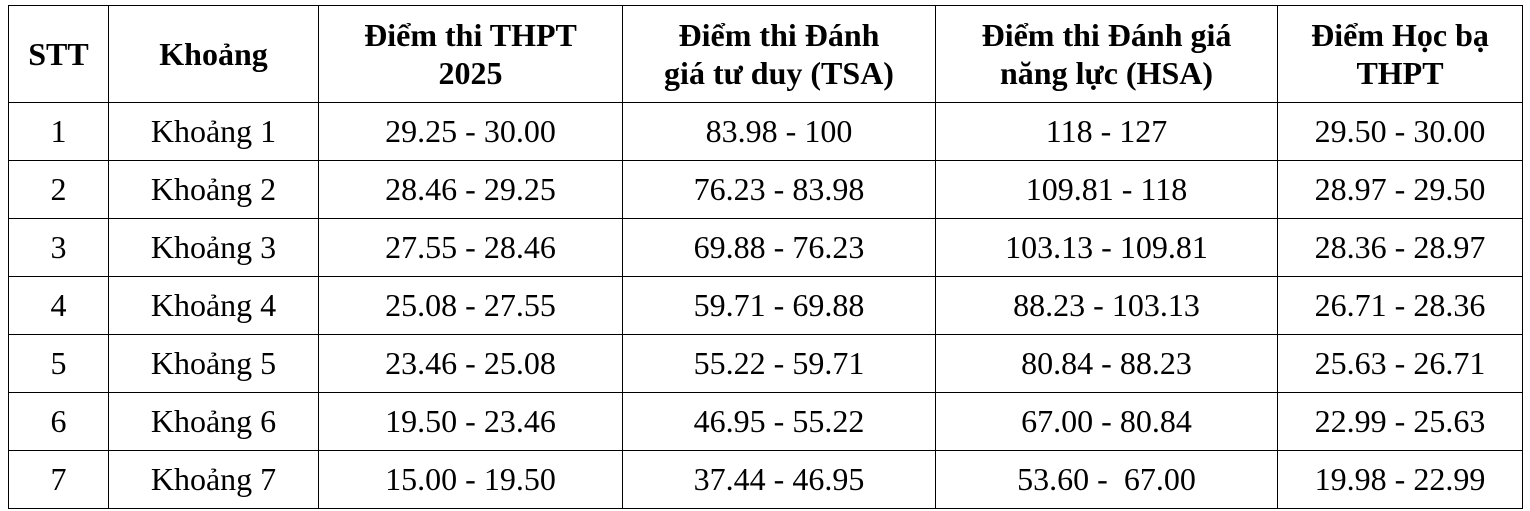 This screenshot has height=511, width=1530. I want to click on table-cell: Khoảng 7, so click(213, 479).